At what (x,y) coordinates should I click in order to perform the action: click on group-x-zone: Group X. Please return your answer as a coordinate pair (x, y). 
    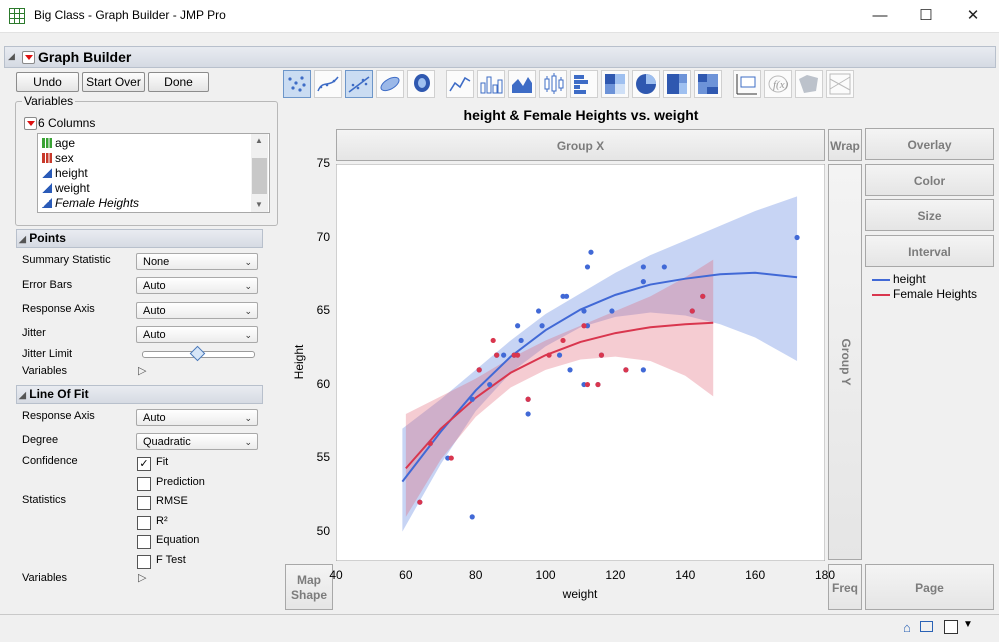
    Looking at the image, I should click on (580, 145).